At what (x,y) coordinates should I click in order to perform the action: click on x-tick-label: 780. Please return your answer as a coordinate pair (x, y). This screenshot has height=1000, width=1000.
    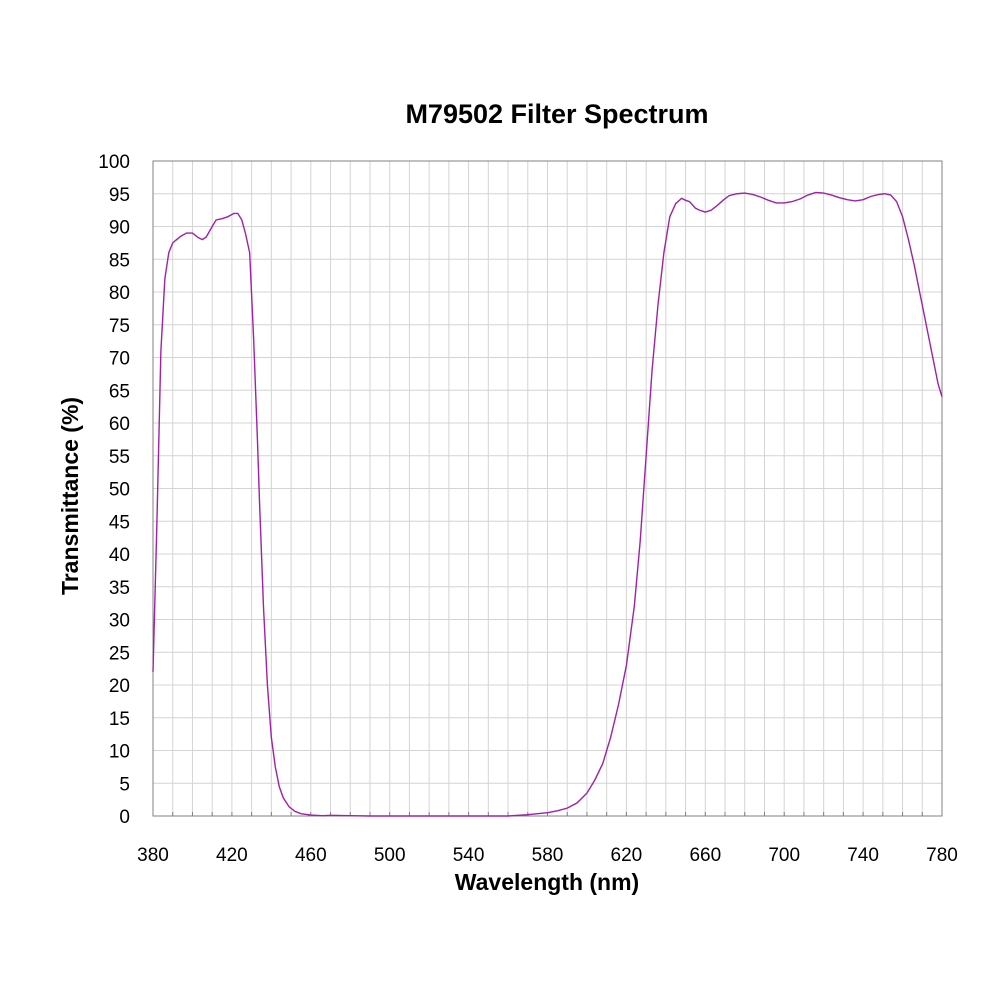
    Looking at the image, I should click on (942, 855).